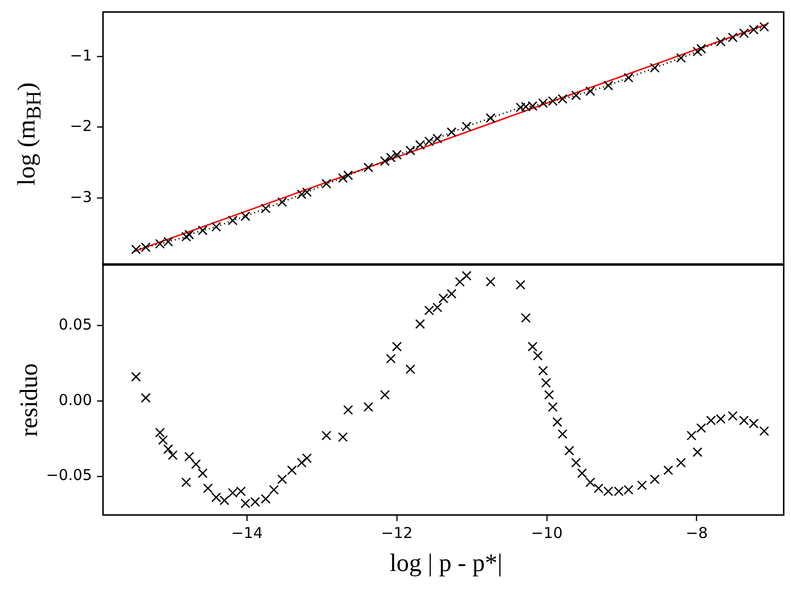 The width and height of the screenshot is (791, 592). Describe the element at coordinates (81, 126) in the screenshot. I see `y-tick-label: −2` at that location.